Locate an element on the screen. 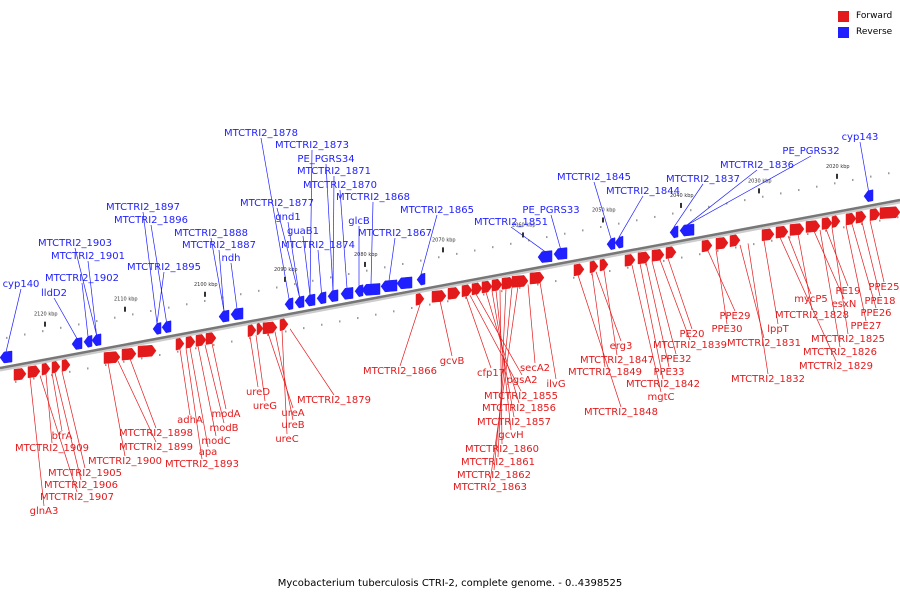  gene-label: MTCTRI2_1877 is located at coordinates (277, 203).